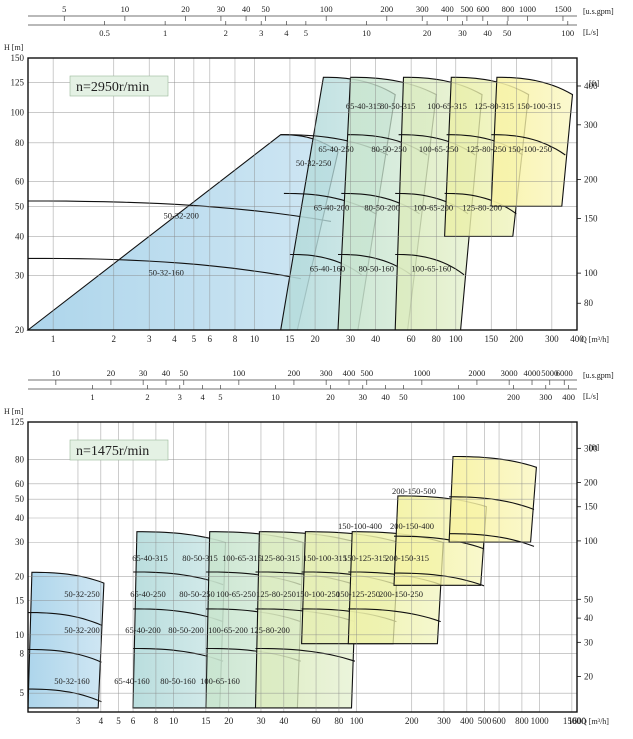  What do you see at coordinates (482, 208) in the screenshot?
I see `curve-label: 125-80-200` at bounding box center [482, 208].